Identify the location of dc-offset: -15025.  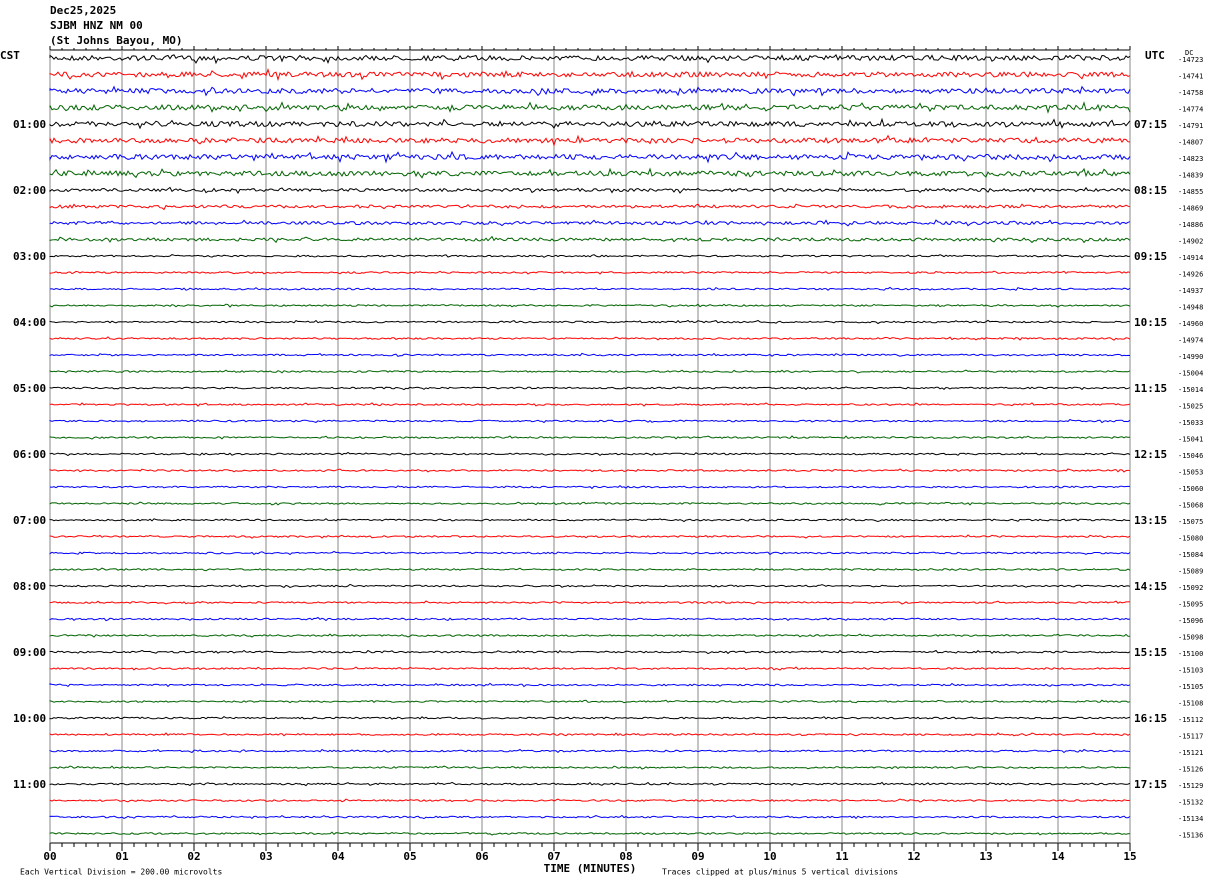
(1190, 407).